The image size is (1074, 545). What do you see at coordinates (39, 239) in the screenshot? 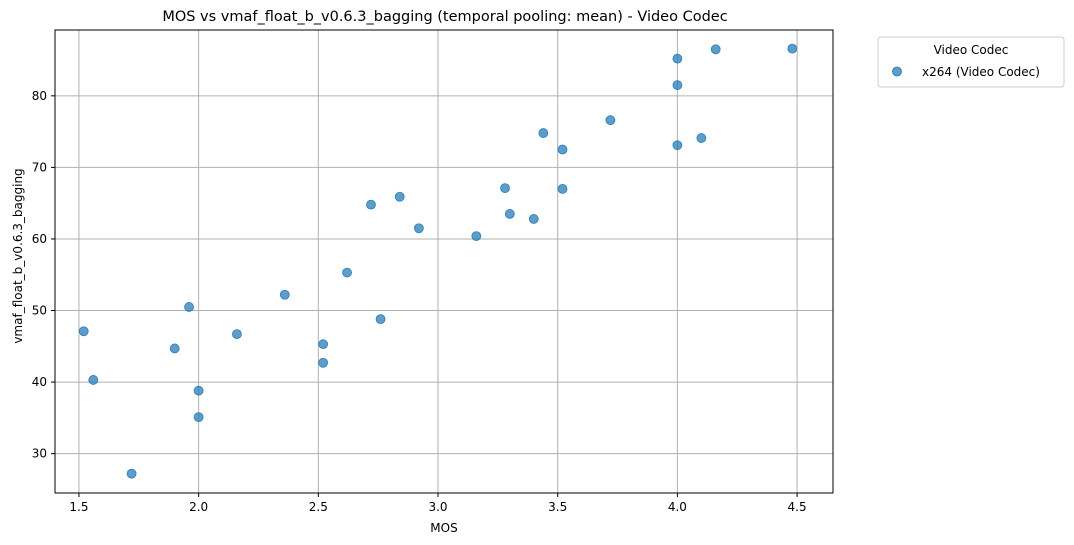
I see `y-tick-label: 60` at bounding box center [39, 239].